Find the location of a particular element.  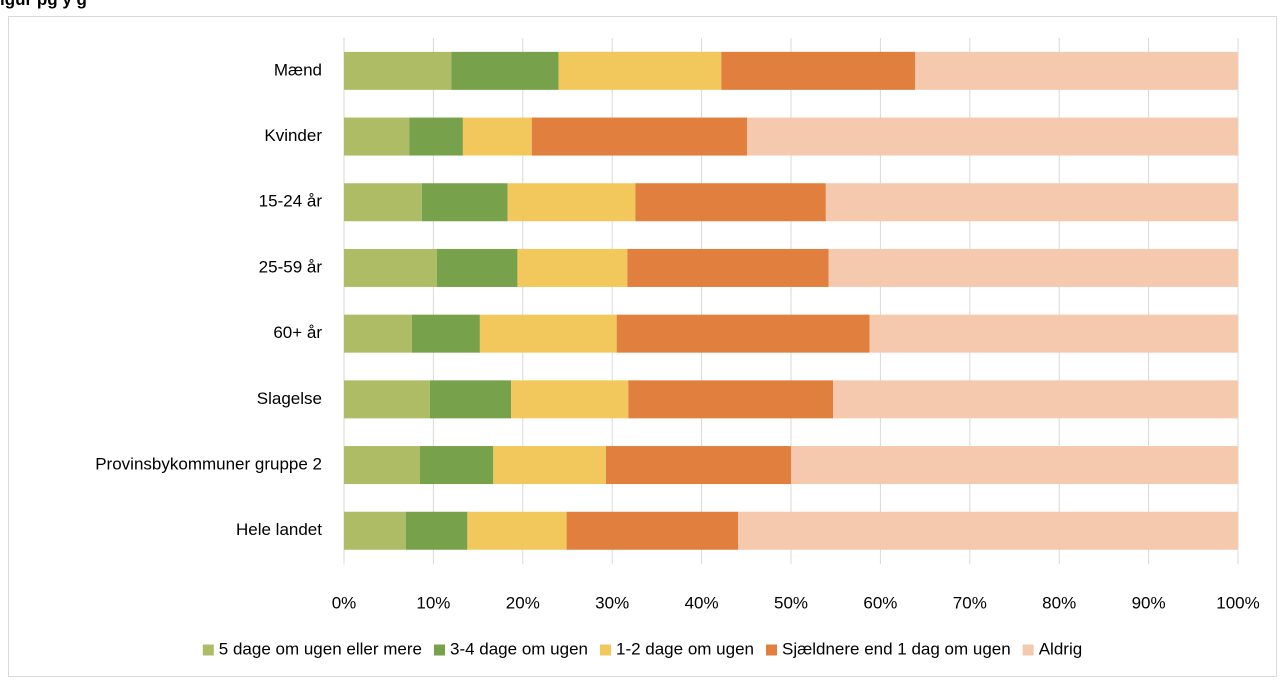

x-tick-label: 70% is located at coordinates (970, 602).